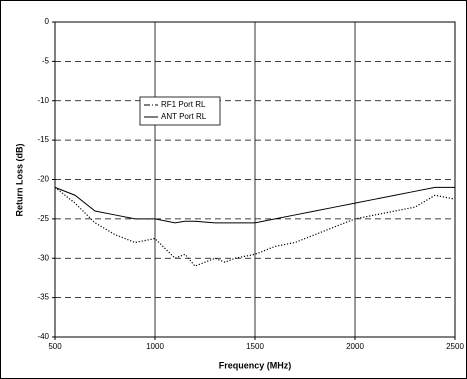 The image size is (467, 379). What do you see at coordinates (355, 346) in the screenshot?
I see `x-tick-label: 2000` at bounding box center [355, 346].